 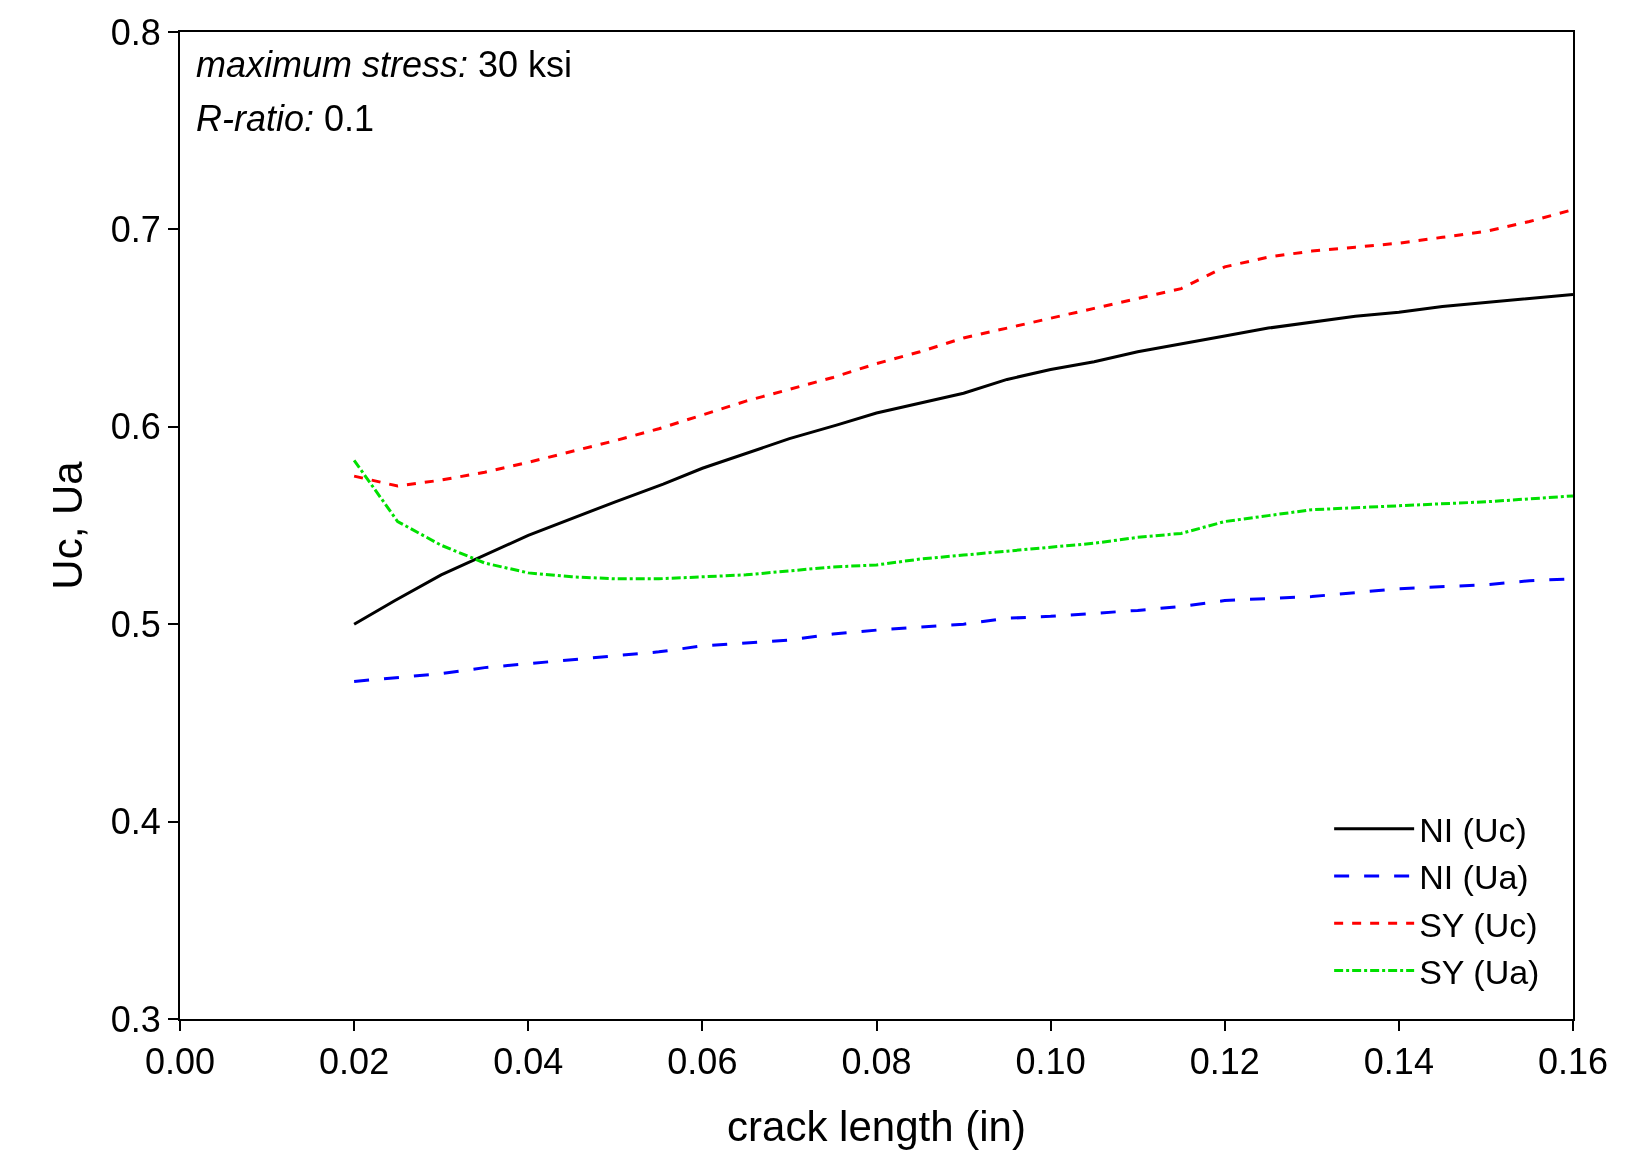 I want to click on y-tick-label: 0.7, so click(x=135, y=229).